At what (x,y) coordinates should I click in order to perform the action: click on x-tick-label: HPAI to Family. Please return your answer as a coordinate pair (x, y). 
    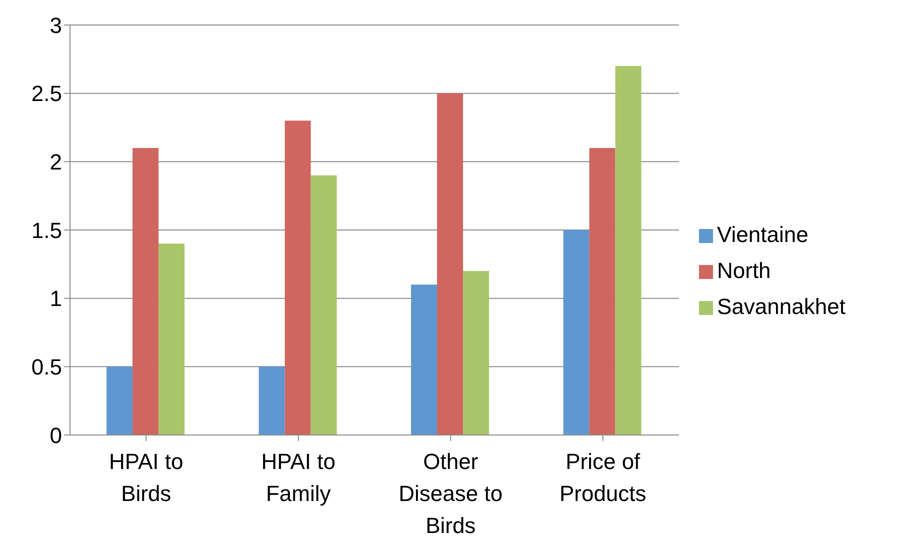
    Looking at the image, I should click on (298, 477).